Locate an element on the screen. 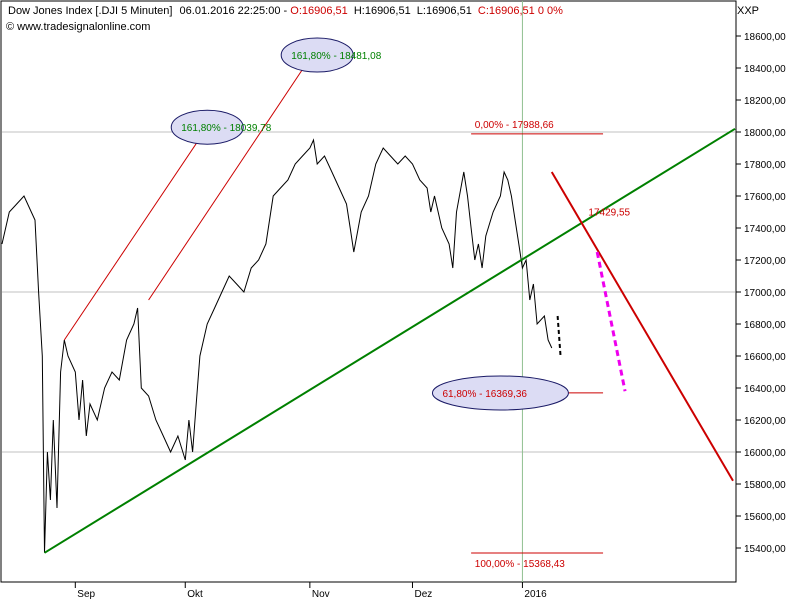 Image resolution: width=800 pixels, height=600 pixels. y-tick-label: 16600,00 is located at coordinates (765, 357).